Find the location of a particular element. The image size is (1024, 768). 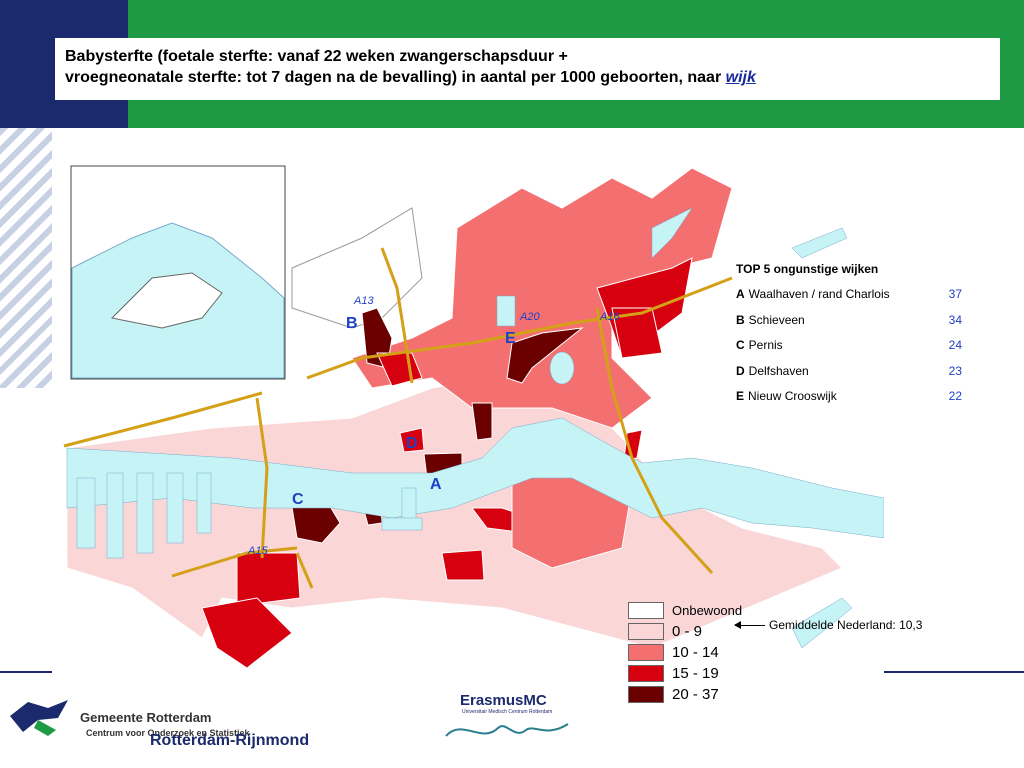

legend-label: 15 - 19 is located at coordinates (695, 673).